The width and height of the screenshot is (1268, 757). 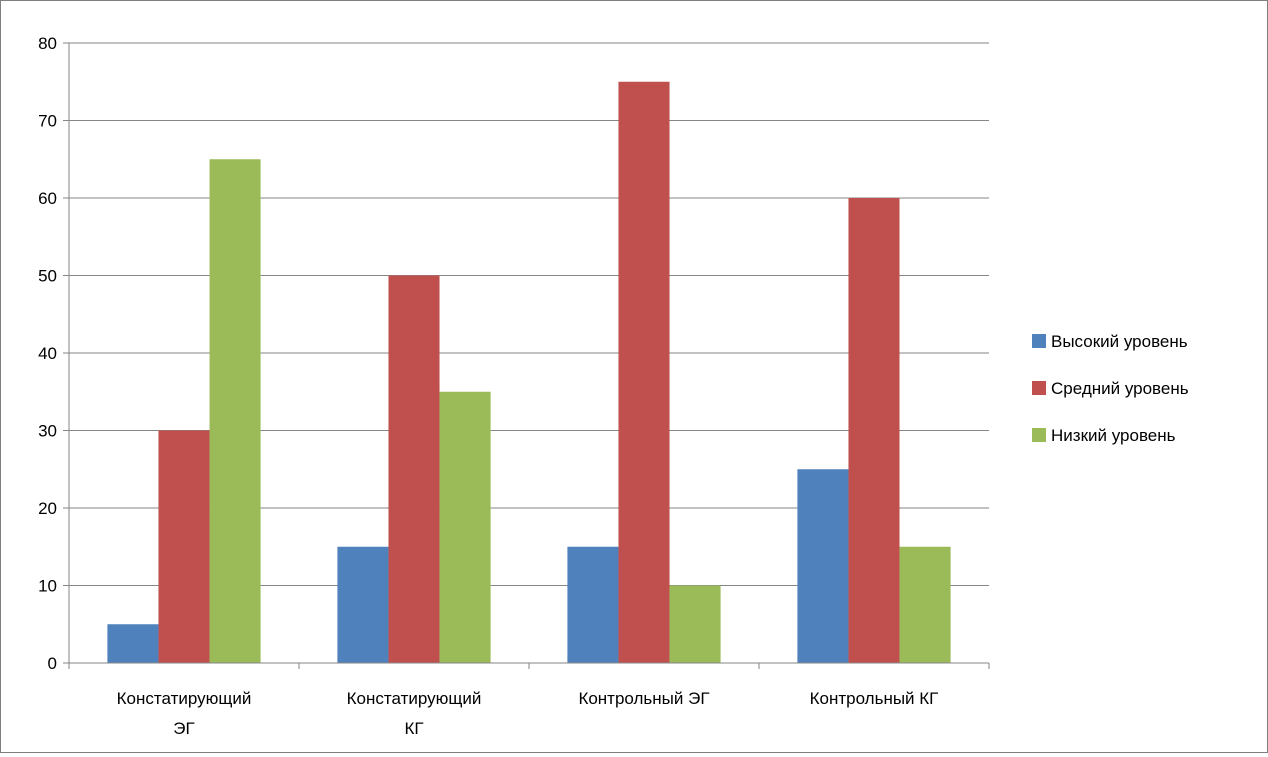 I want to click on y-tick-labels: 0 10 20 30 40 50 60 70 80, so click(x=47, y=353).